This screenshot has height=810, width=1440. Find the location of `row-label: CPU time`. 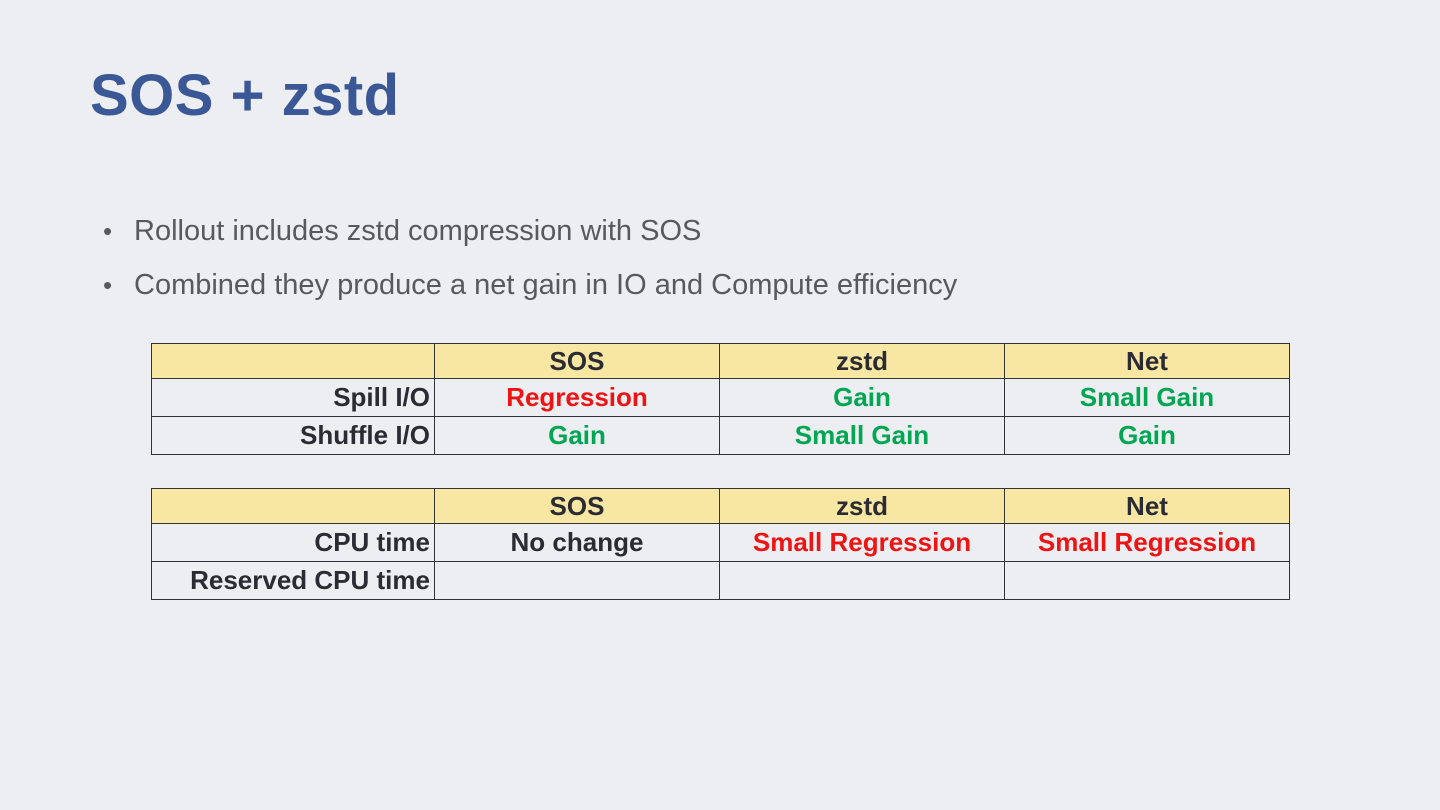

row-label: CPU time is located at coordinates (293, 542).